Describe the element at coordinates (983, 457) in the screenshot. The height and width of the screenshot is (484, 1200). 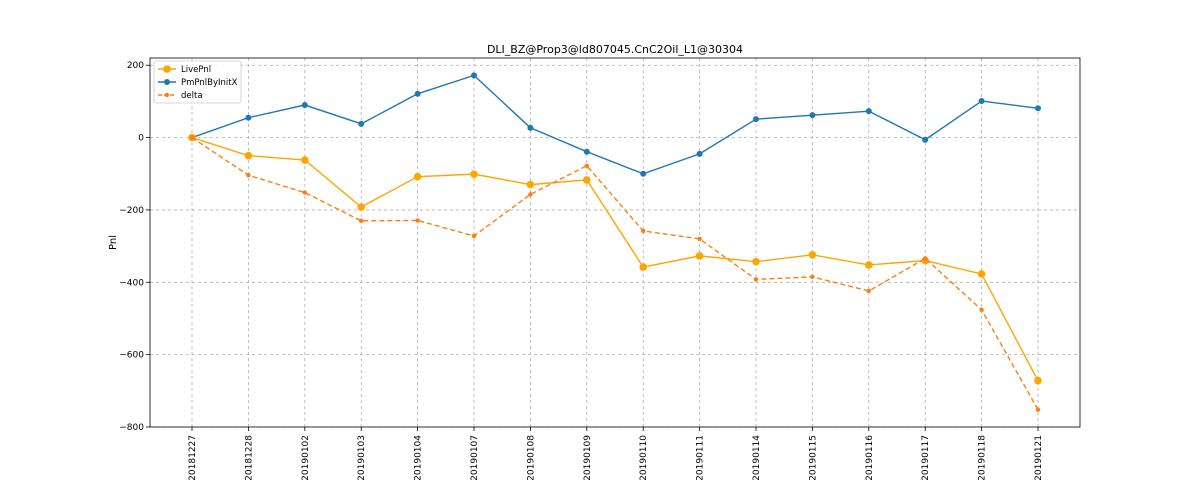
I see `x-tick-label: 20190118` at that location.